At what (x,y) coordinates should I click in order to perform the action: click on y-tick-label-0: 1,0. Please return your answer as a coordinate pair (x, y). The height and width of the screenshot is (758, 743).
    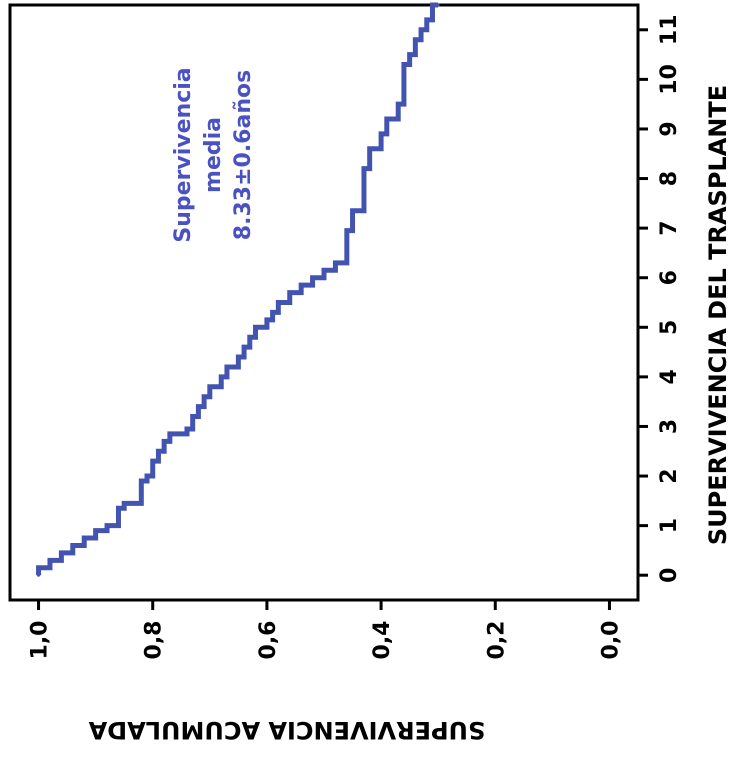
    Looking at the image, I should click on (40, 640).